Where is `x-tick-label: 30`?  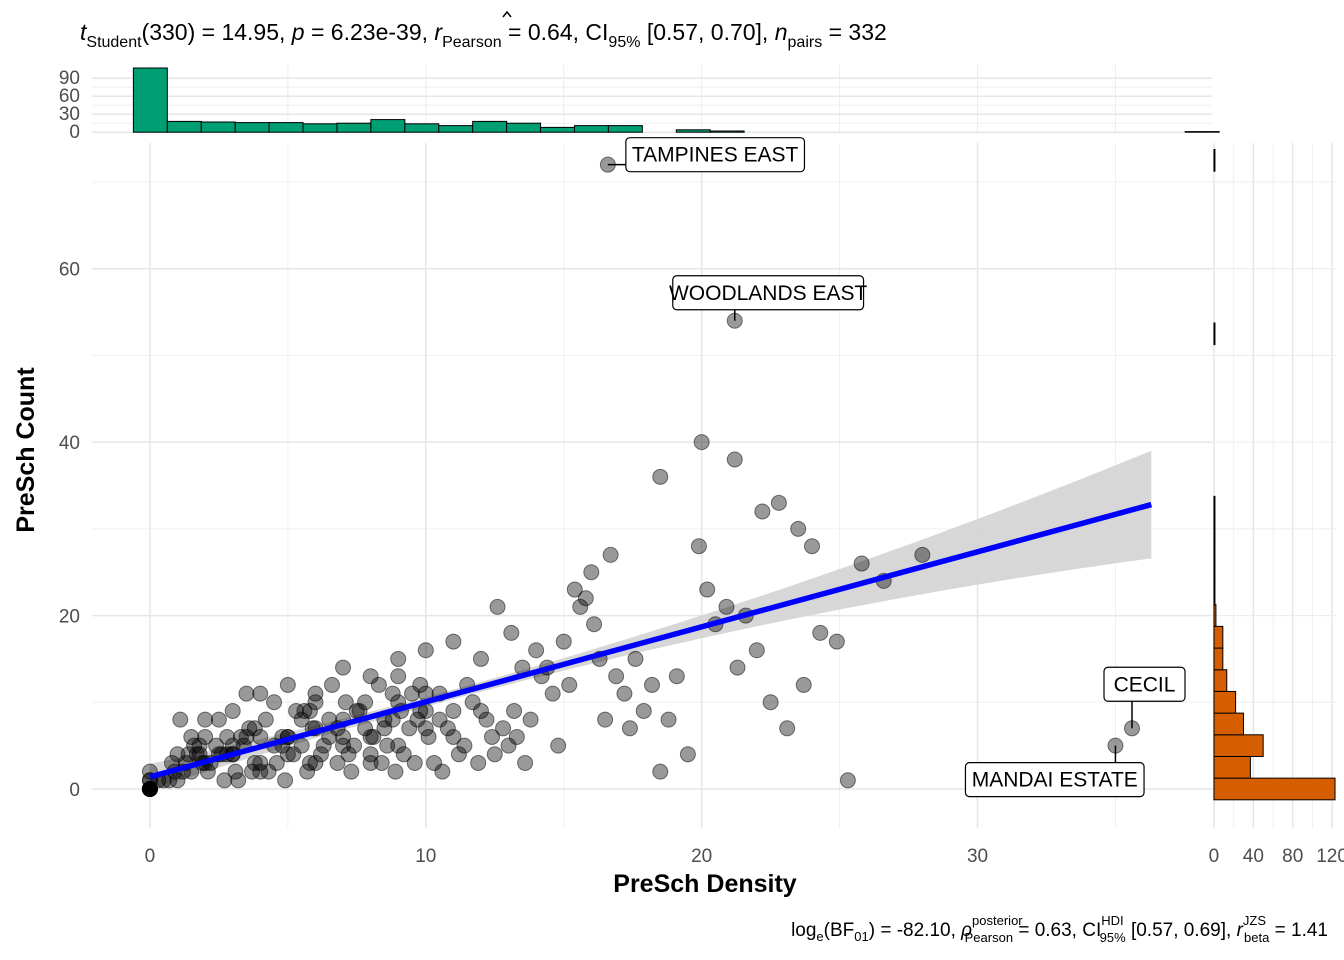 x-tick-label: 30 is located at coordinates (977, 856).